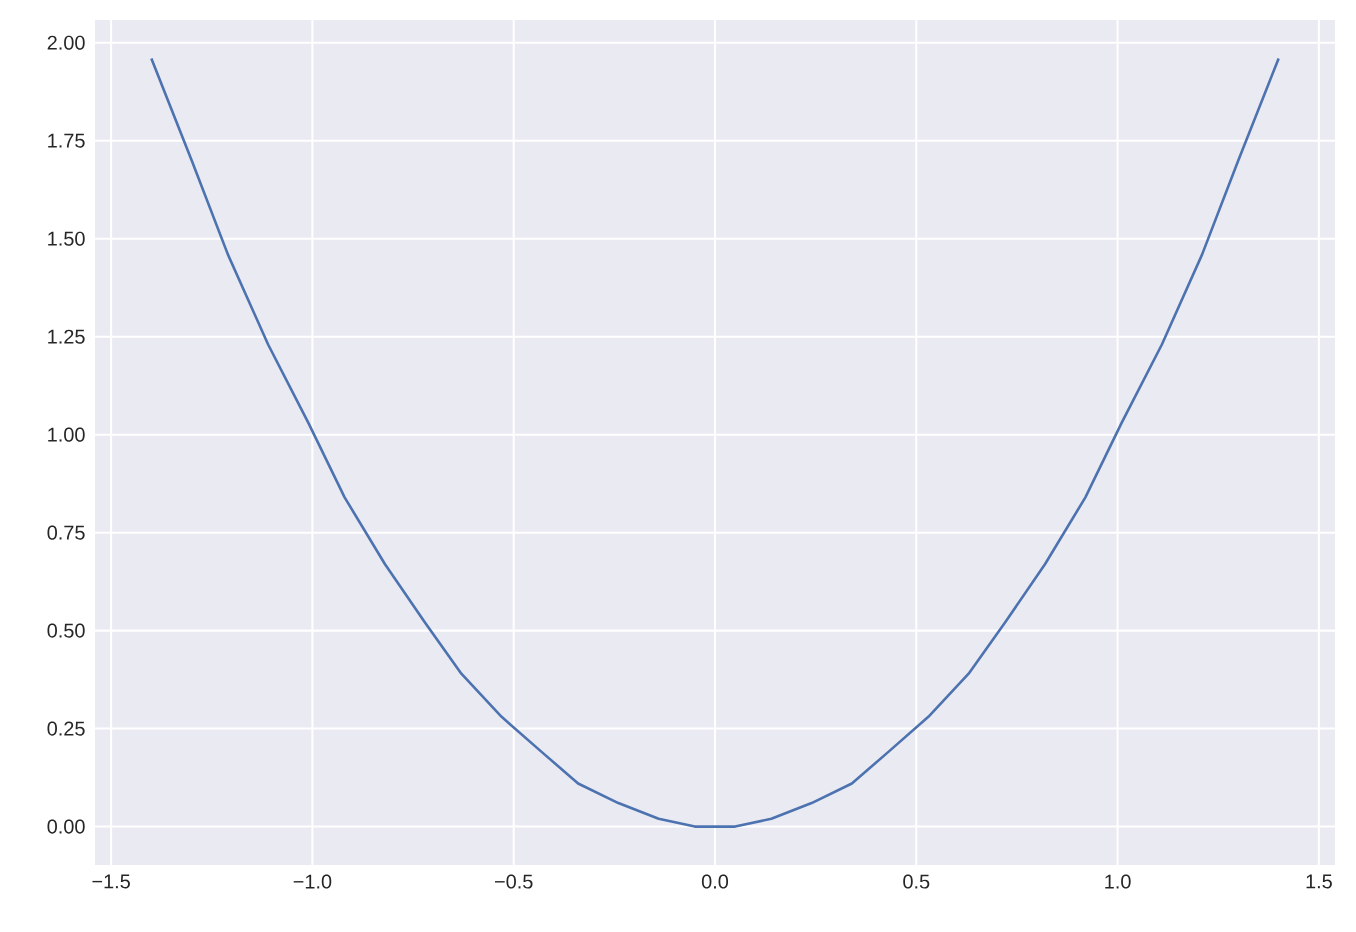 The height and width of the screenshot is (932, 1356). I want to click on y-tick-label: 0.75, so click(66, 532).